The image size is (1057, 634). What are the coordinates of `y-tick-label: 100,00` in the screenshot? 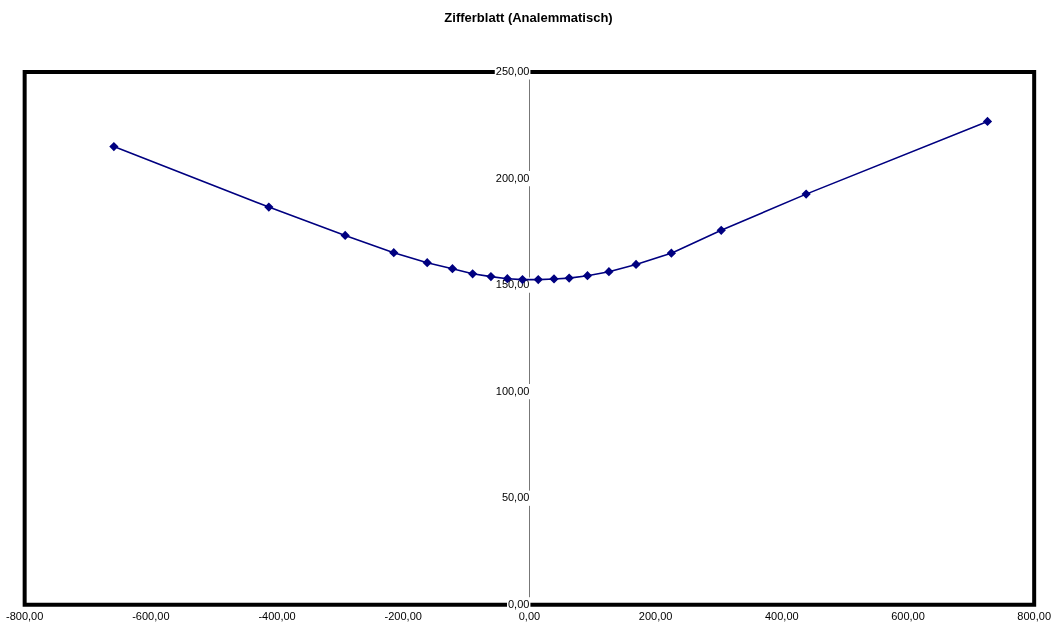 It's located at (512, 390).